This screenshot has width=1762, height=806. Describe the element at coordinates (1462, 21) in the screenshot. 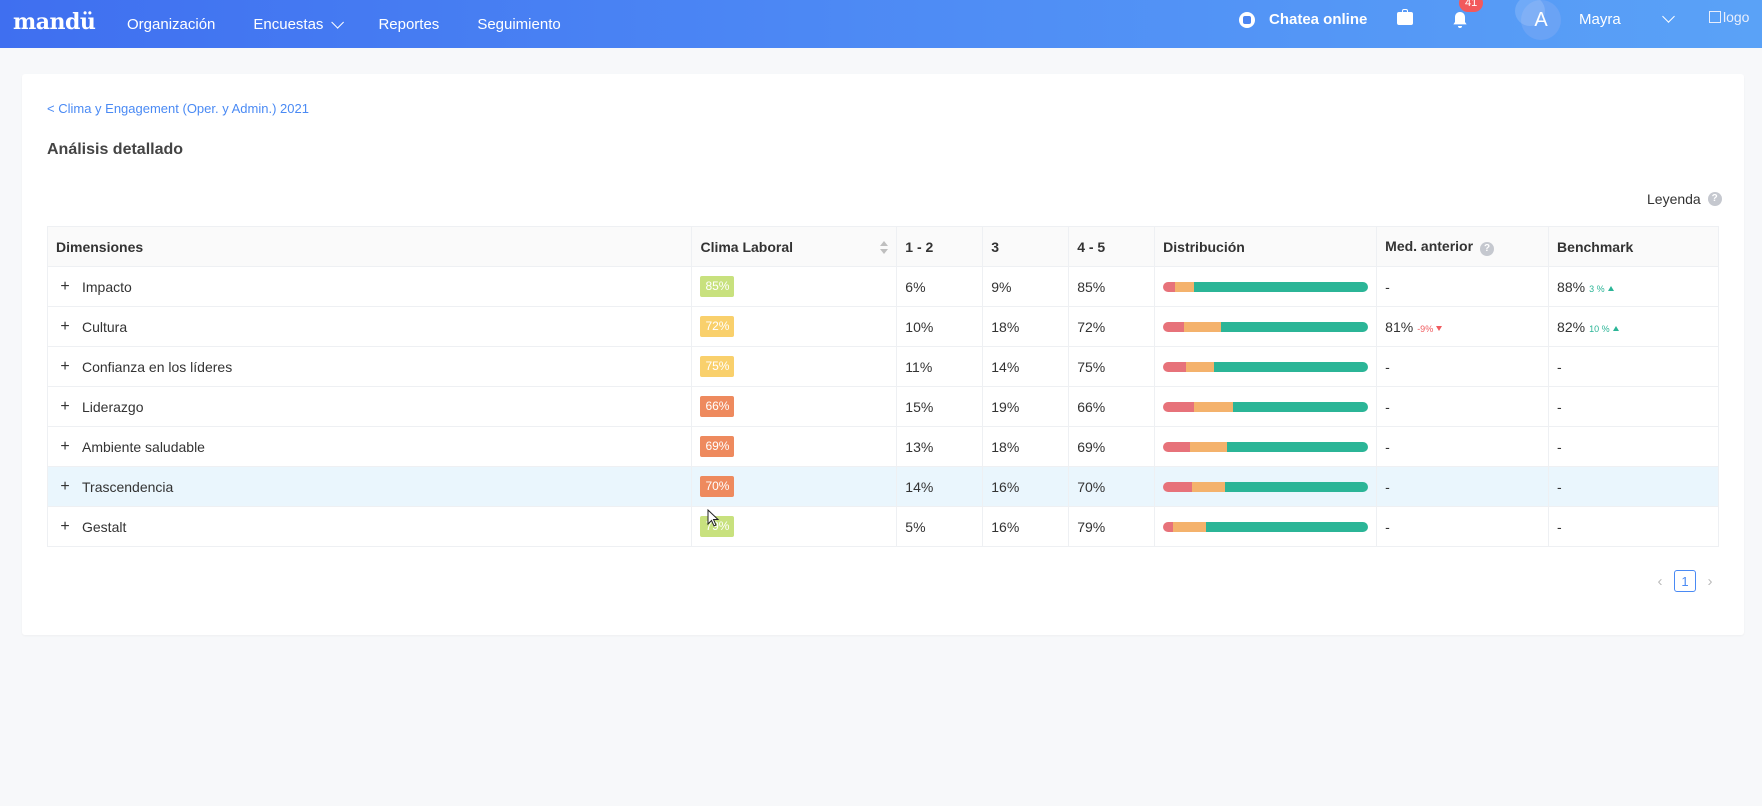

I see `notifications-button` at that location.